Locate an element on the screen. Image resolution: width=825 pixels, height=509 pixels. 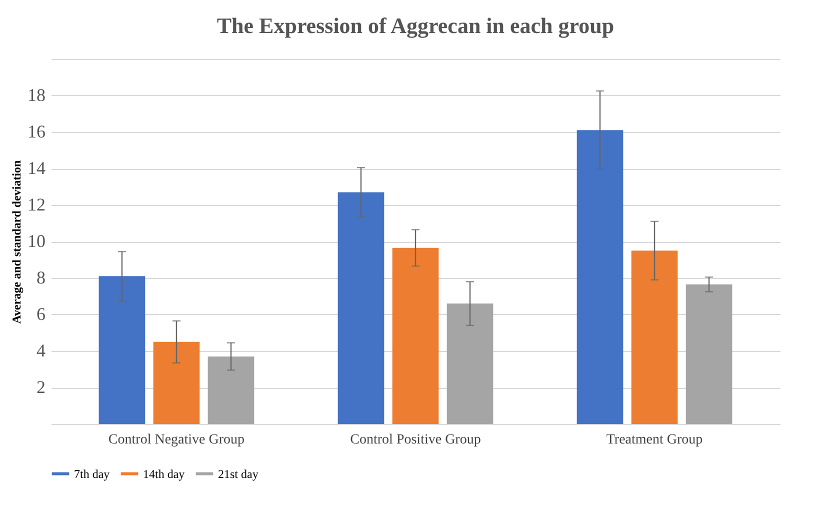
x-tick-label: Treatment Group is located at coordinates (654, 440).